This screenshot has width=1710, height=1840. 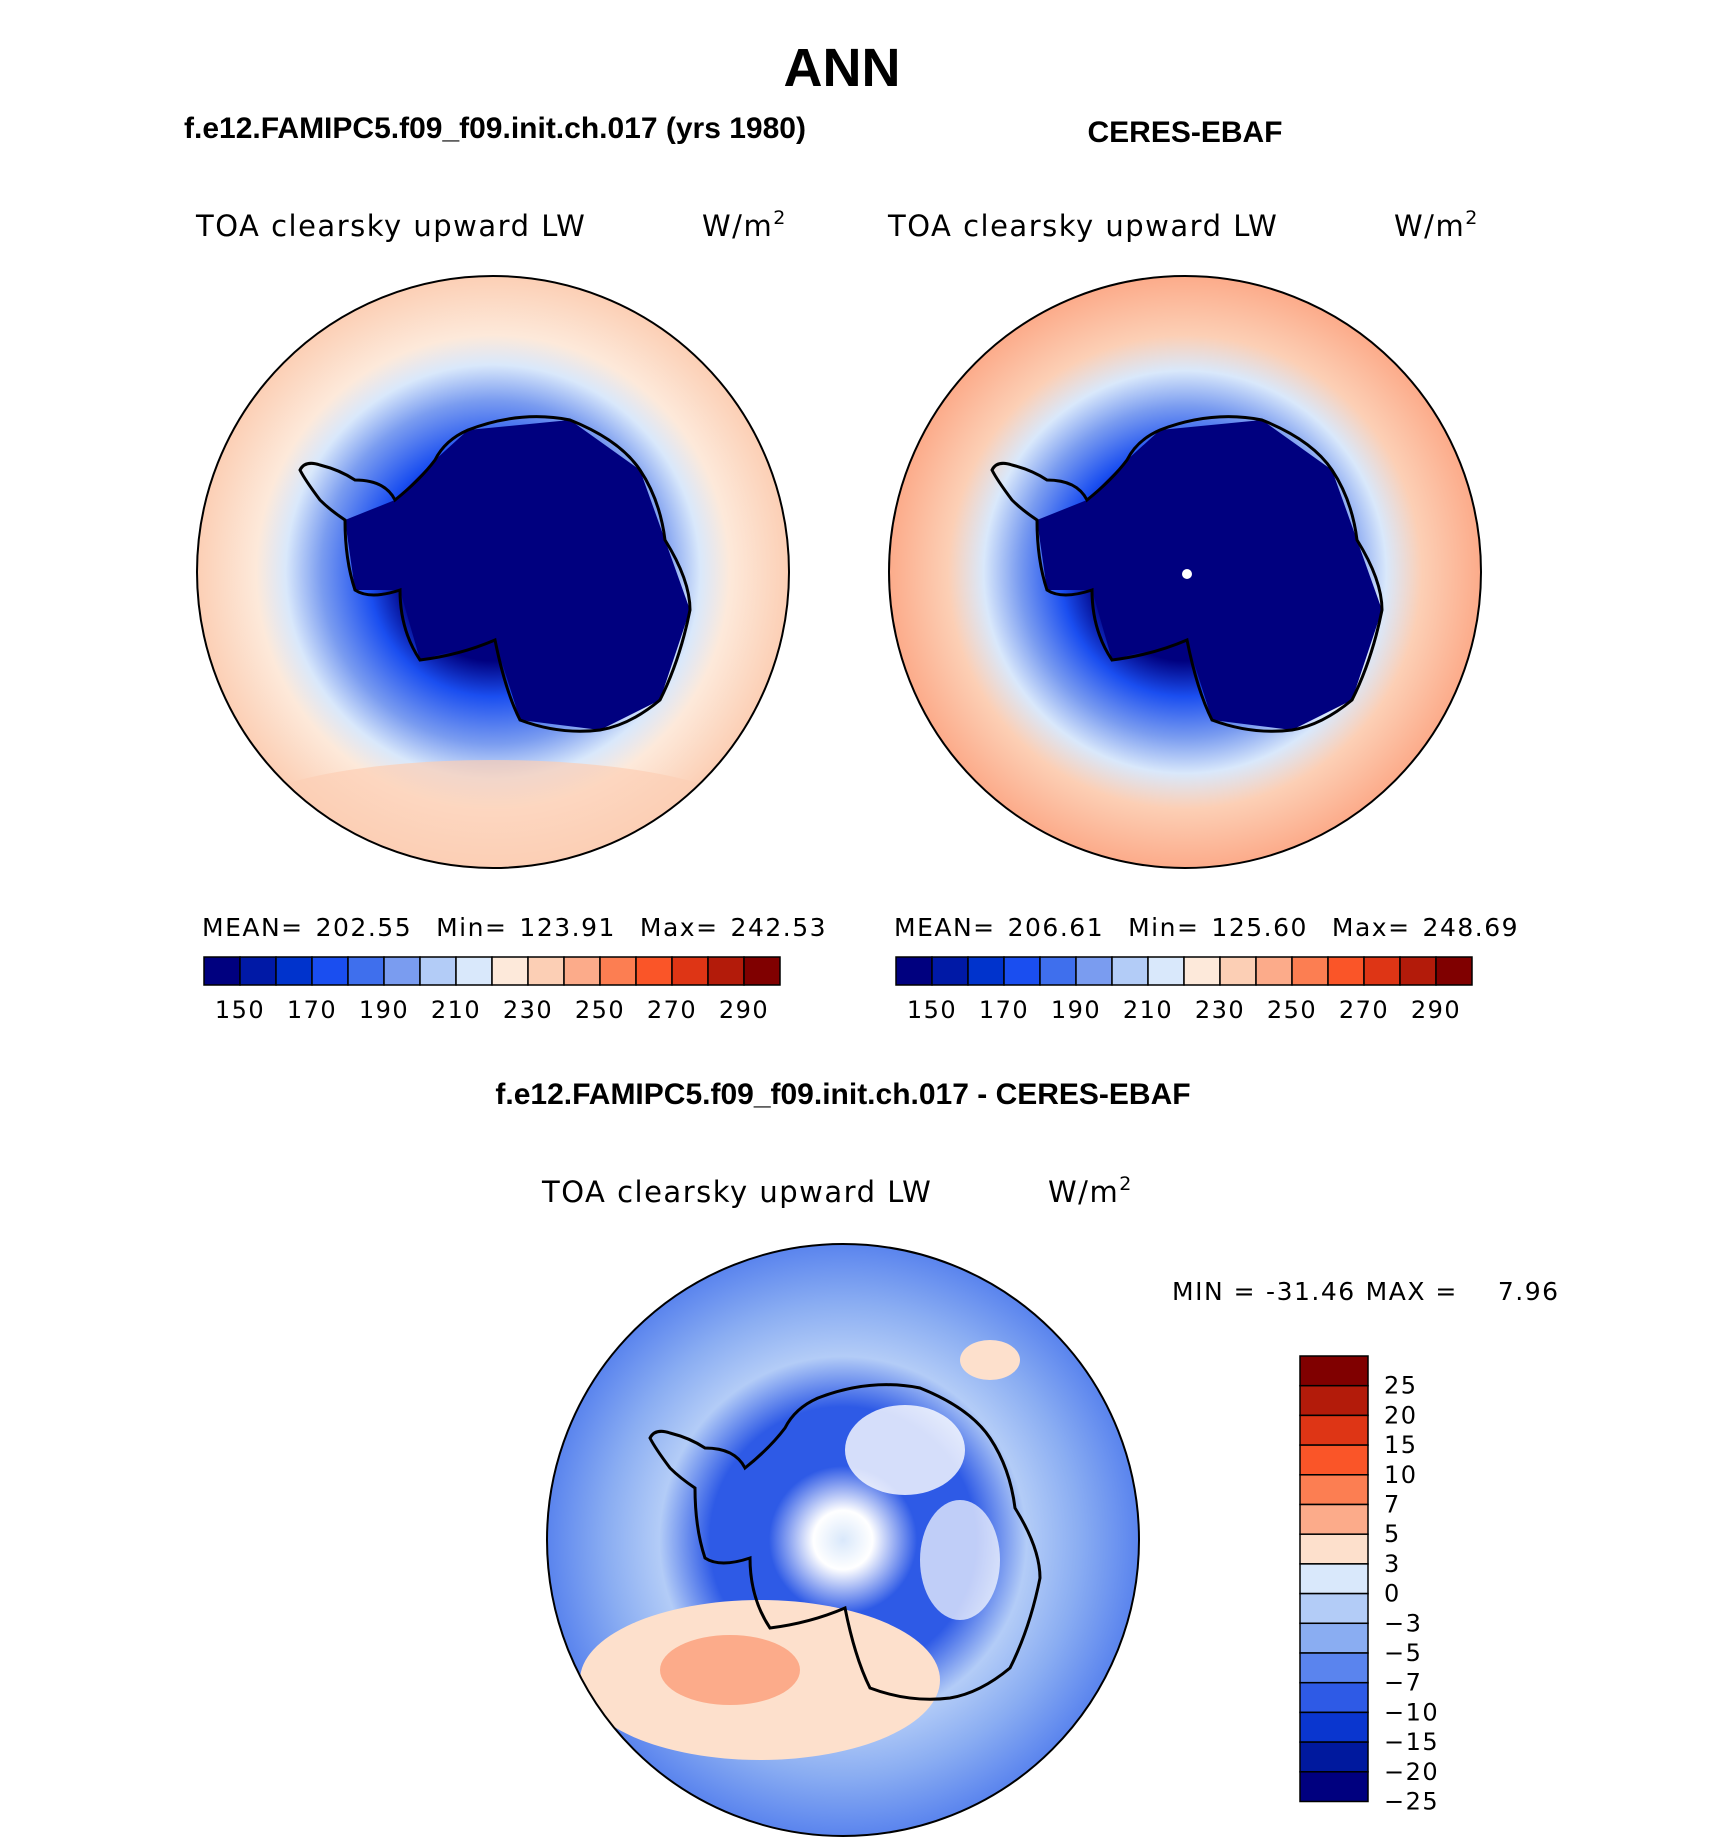 I want to click on obs-polar-map, so click(x=1185, y=572).